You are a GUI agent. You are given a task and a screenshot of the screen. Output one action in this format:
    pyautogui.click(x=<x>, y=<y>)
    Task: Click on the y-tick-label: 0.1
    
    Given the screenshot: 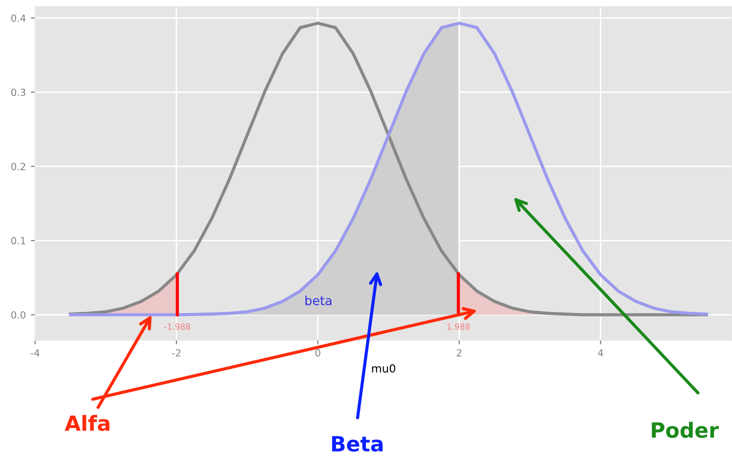 What is the action you would take?
    pyautogui.click(x=18, y=240)
    